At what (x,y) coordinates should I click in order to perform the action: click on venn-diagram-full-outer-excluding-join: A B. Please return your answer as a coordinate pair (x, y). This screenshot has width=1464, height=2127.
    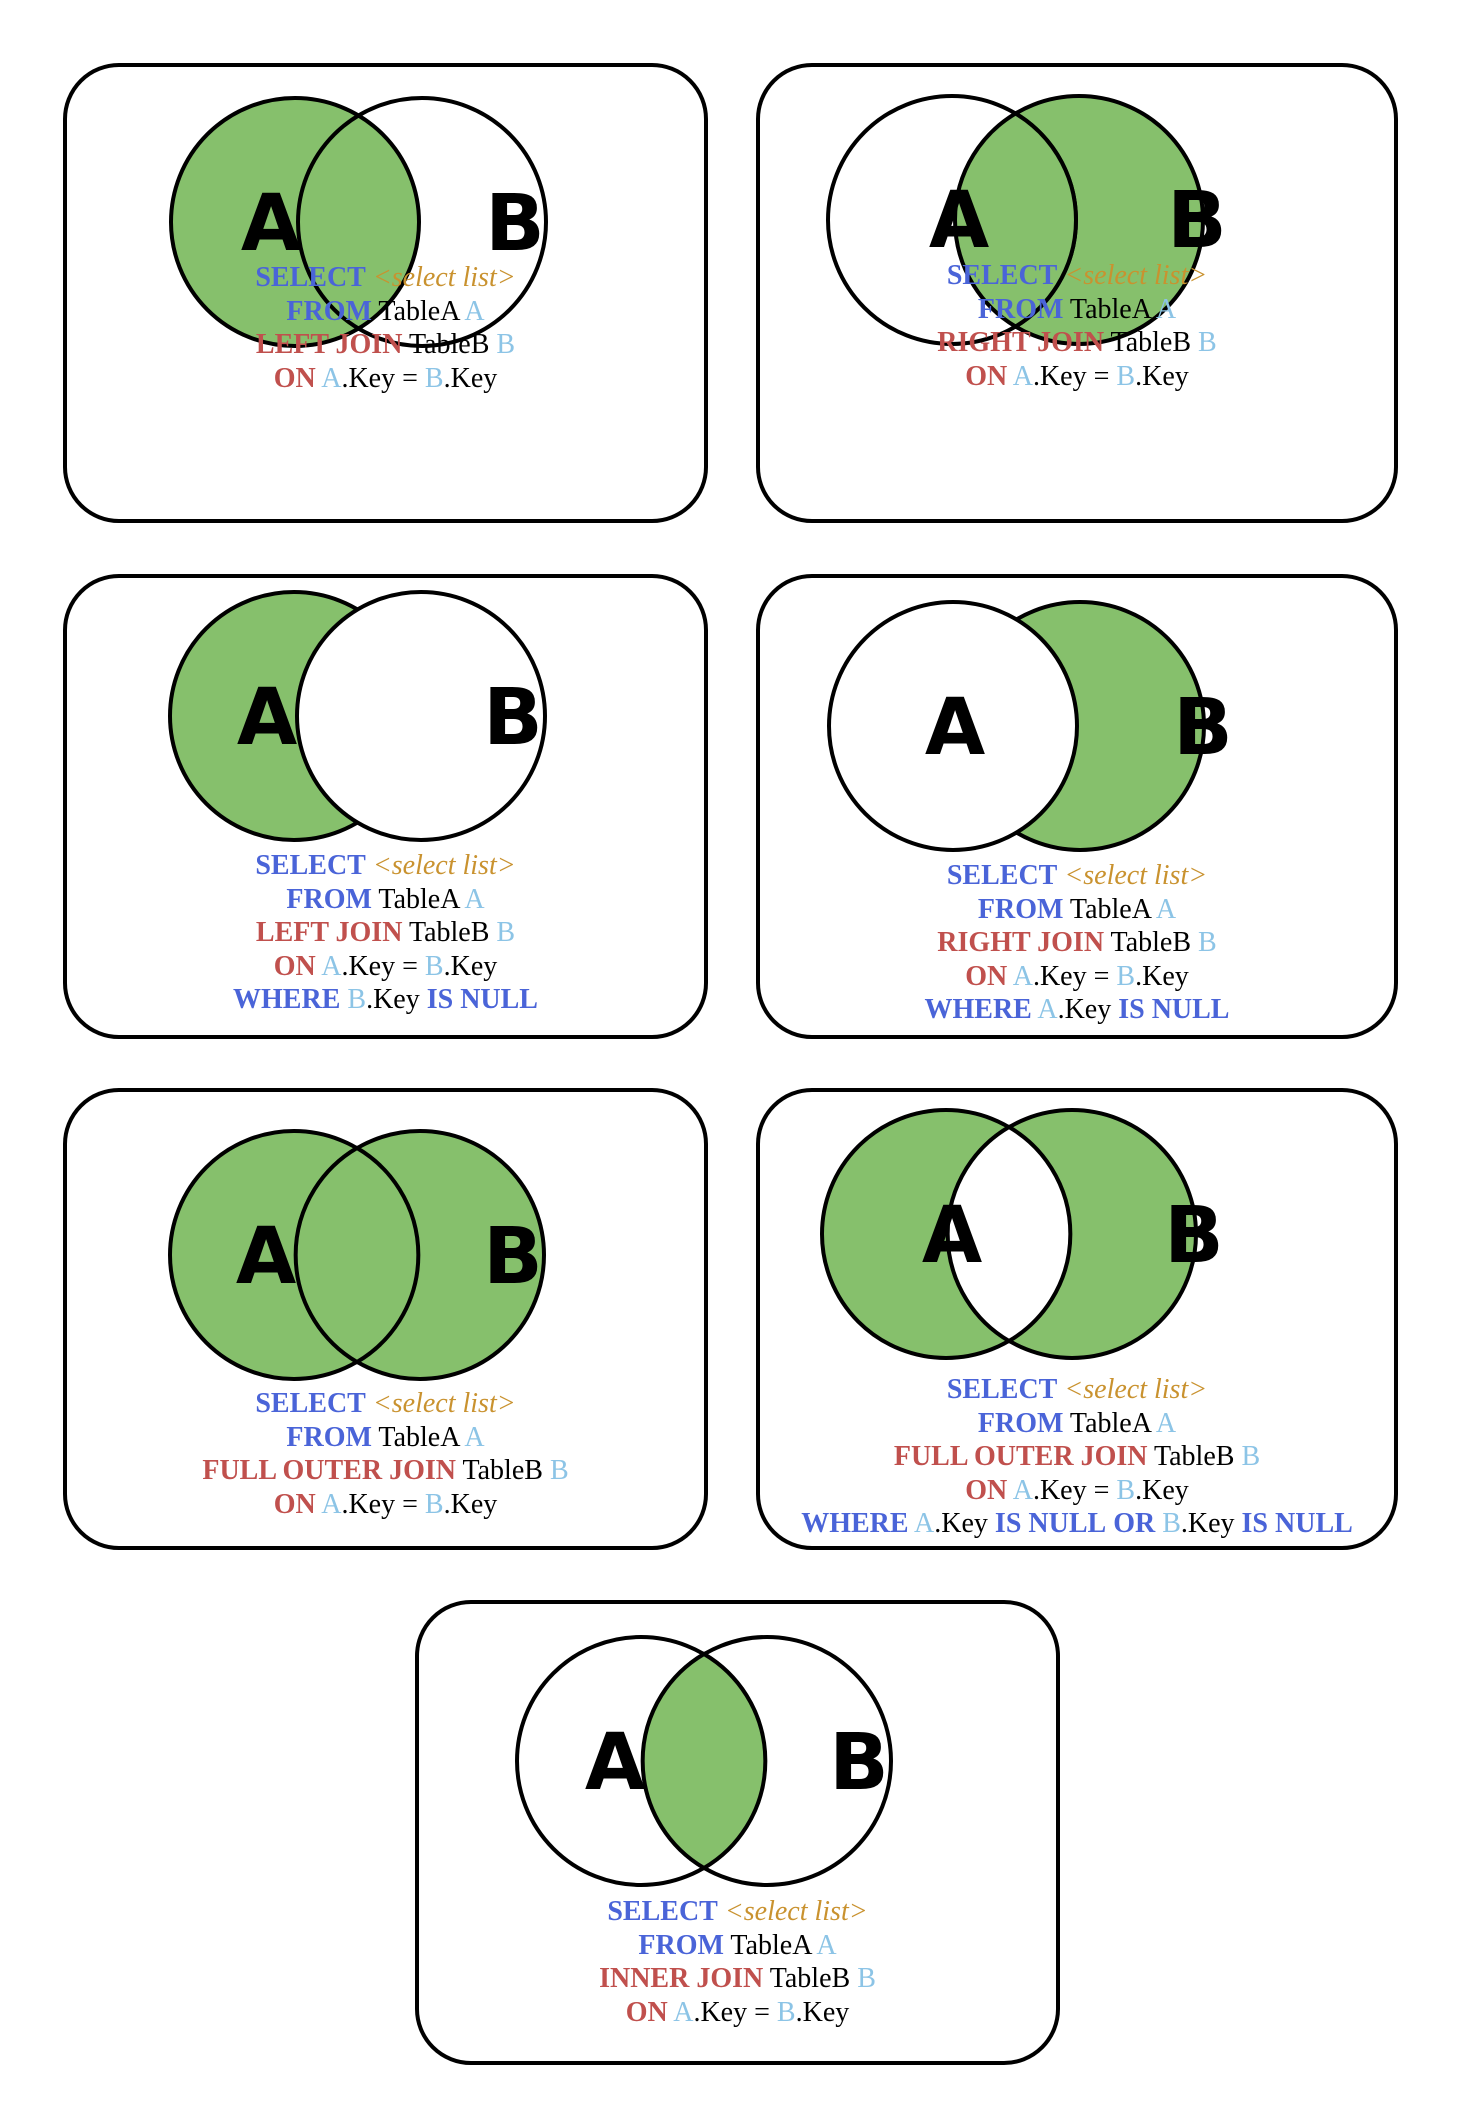
    Looking at the image, I should click on (1022, 1234).